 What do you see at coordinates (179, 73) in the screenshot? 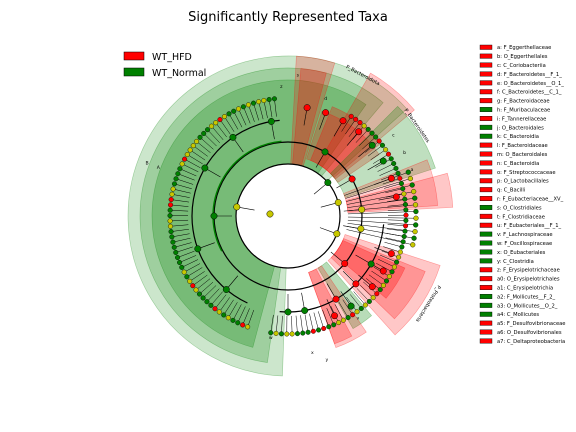
I see `legend-label-wt-normal: WT_Normal` at bounding box center [179, 73].